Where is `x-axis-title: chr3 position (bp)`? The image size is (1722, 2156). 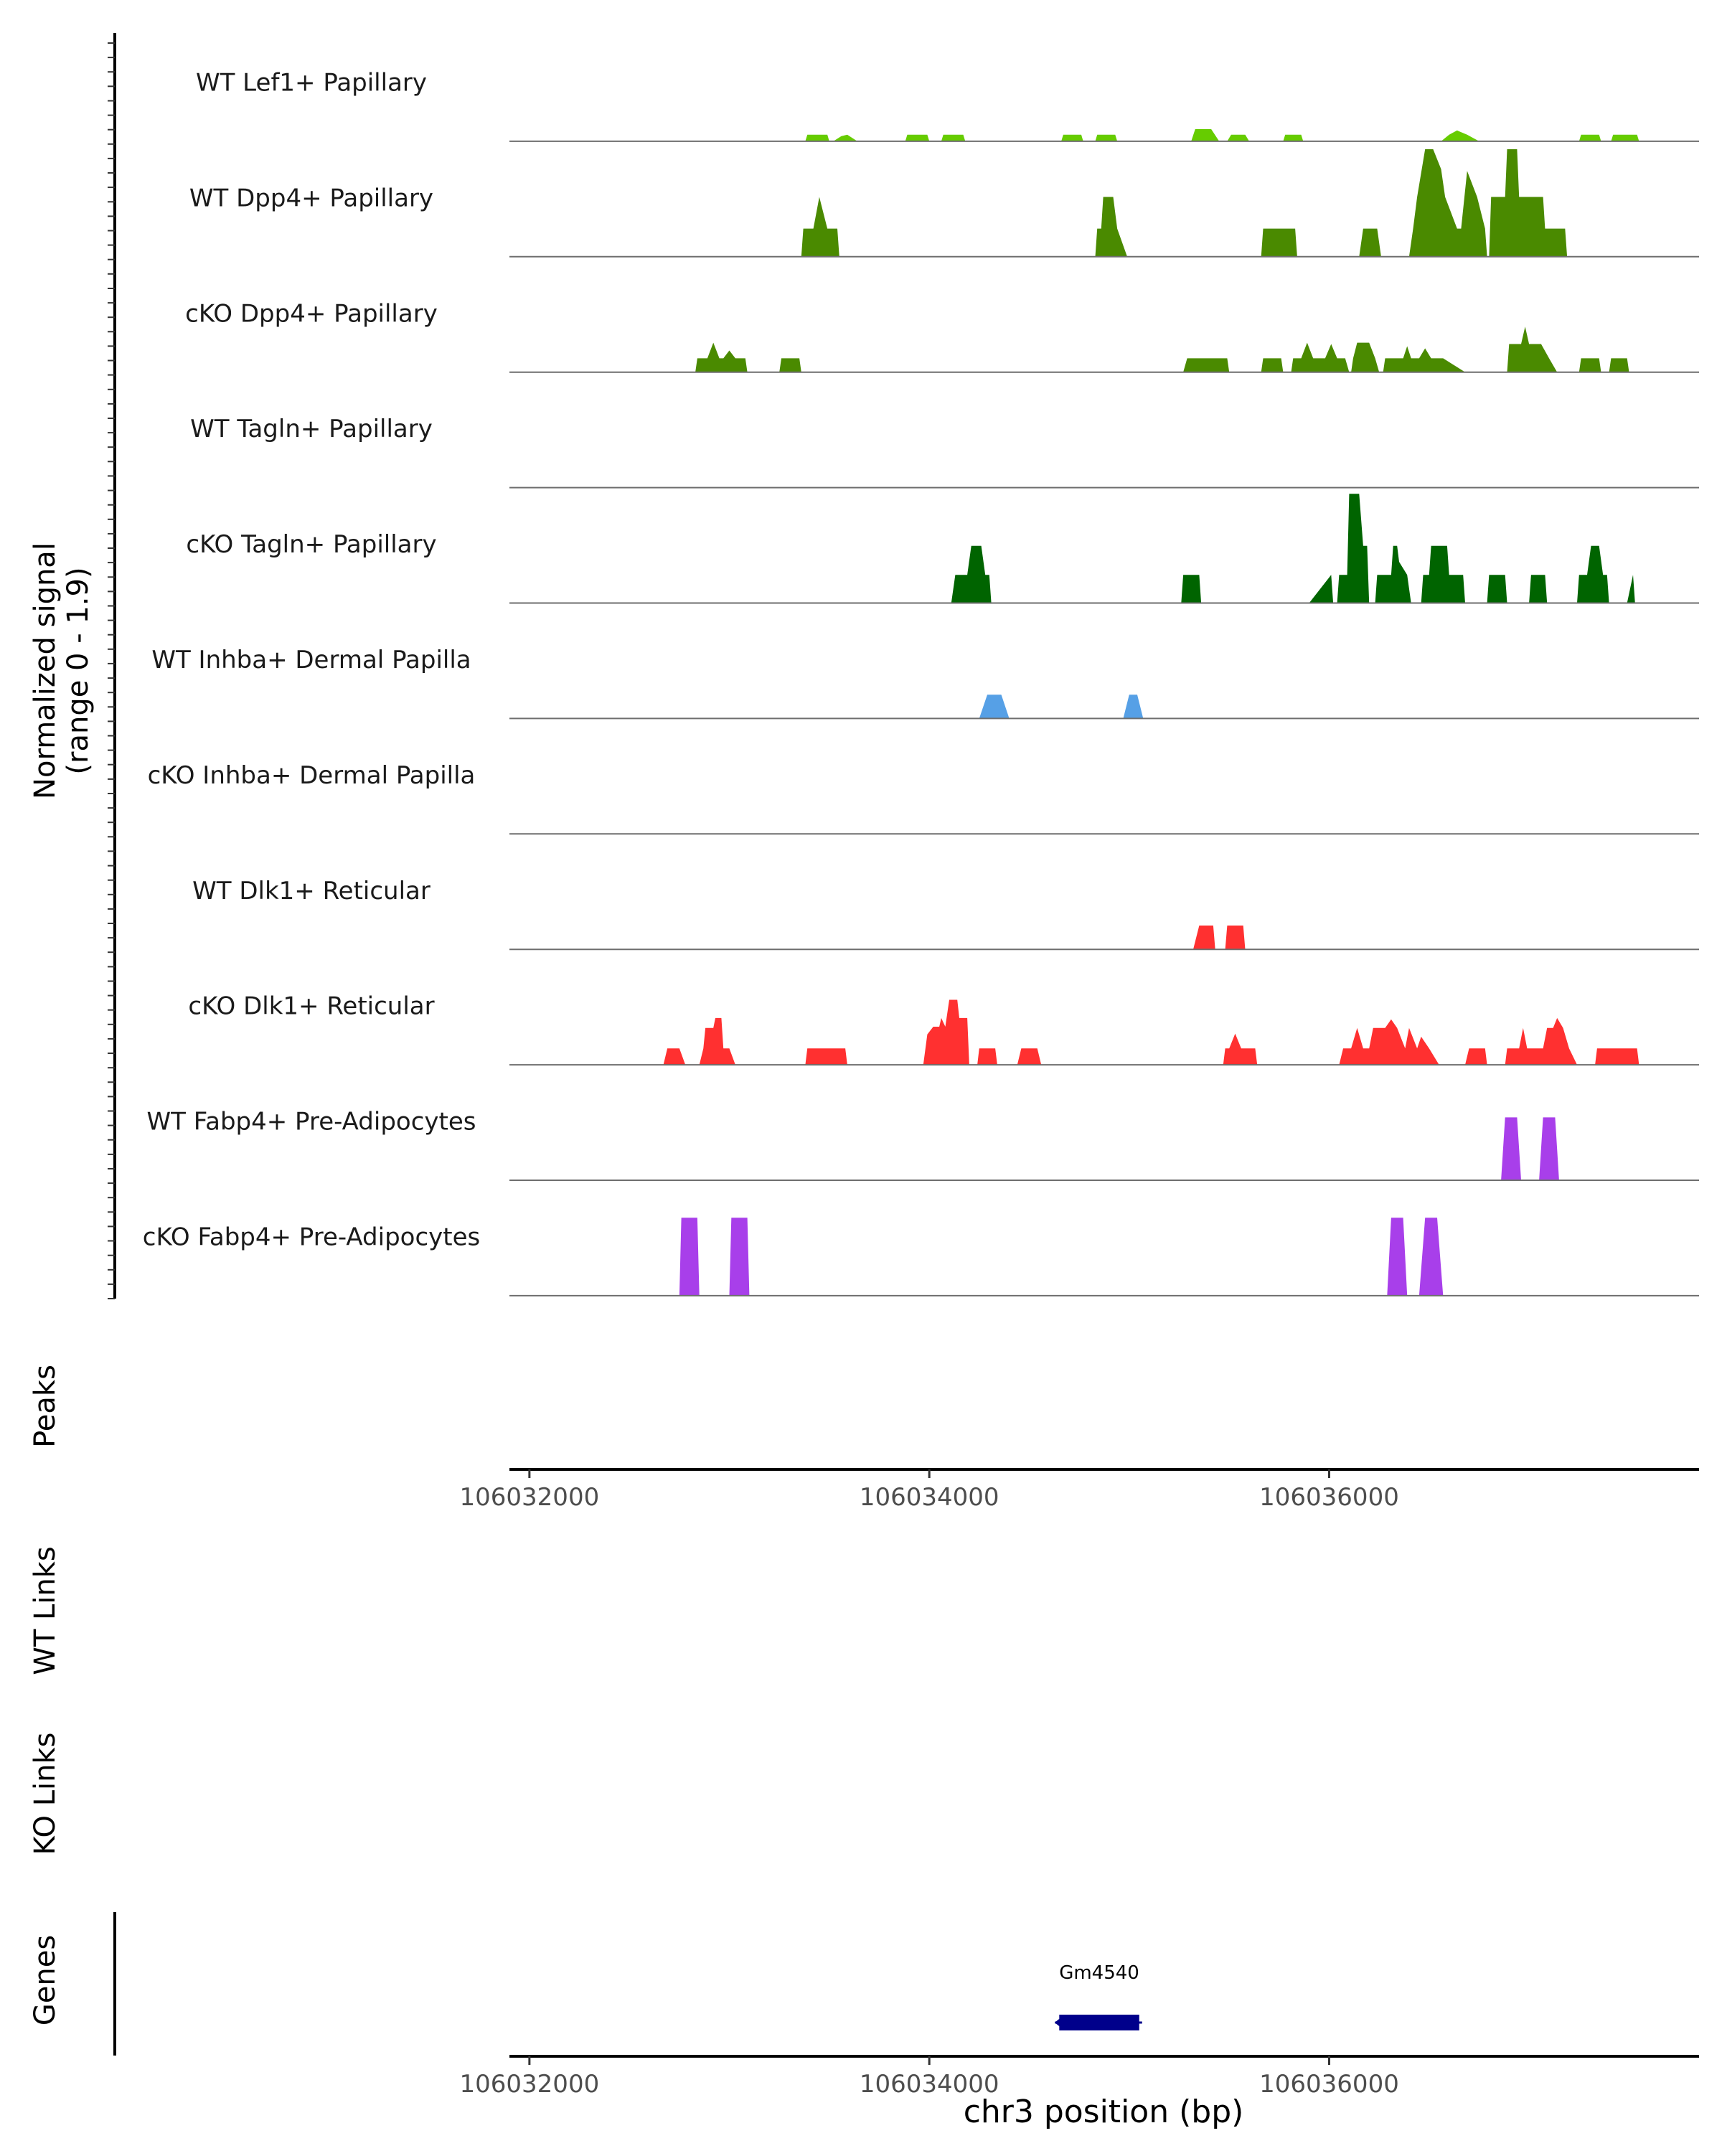 x-axis-title: chr3 position (bp) is located at coordinates (1104, 2112).